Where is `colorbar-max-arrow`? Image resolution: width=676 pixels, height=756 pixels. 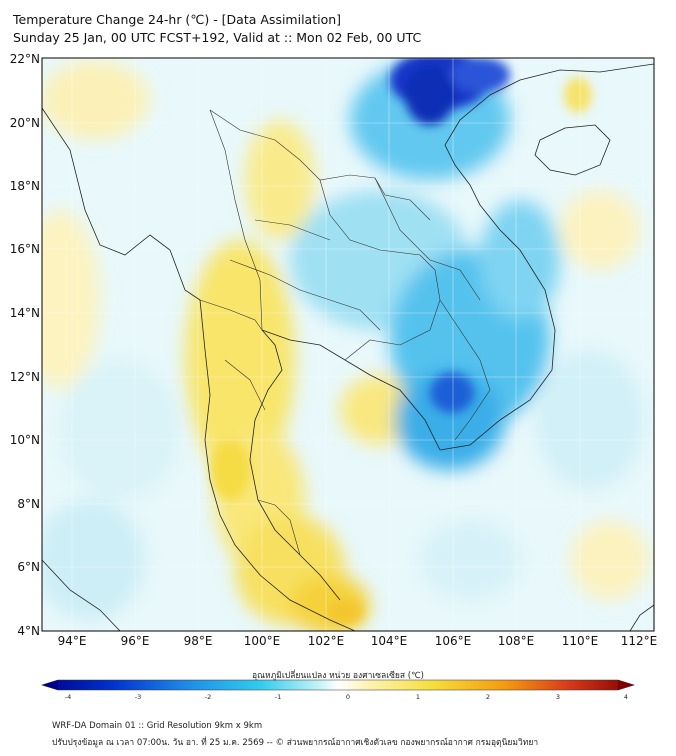
colorbar-max-arrow is located at coordinates (626, 685).